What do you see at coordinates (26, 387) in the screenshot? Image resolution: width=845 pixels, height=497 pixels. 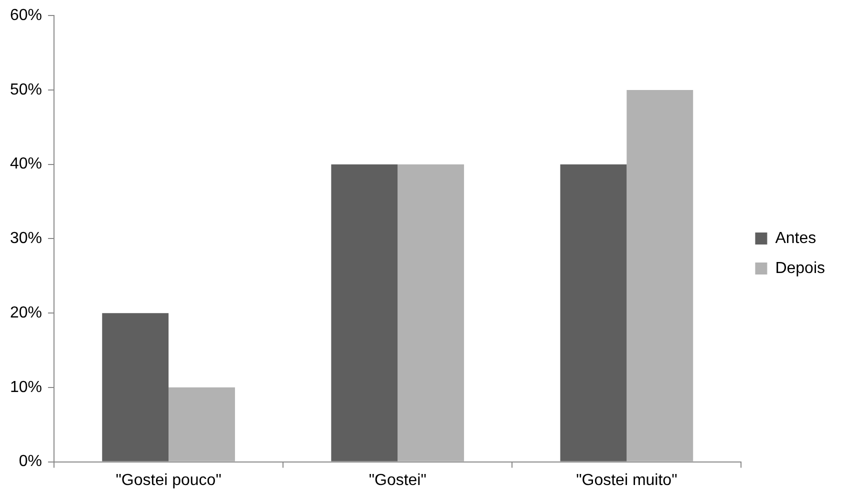 I see `y-tick-label: 10%` at bounding box center [26, 387].